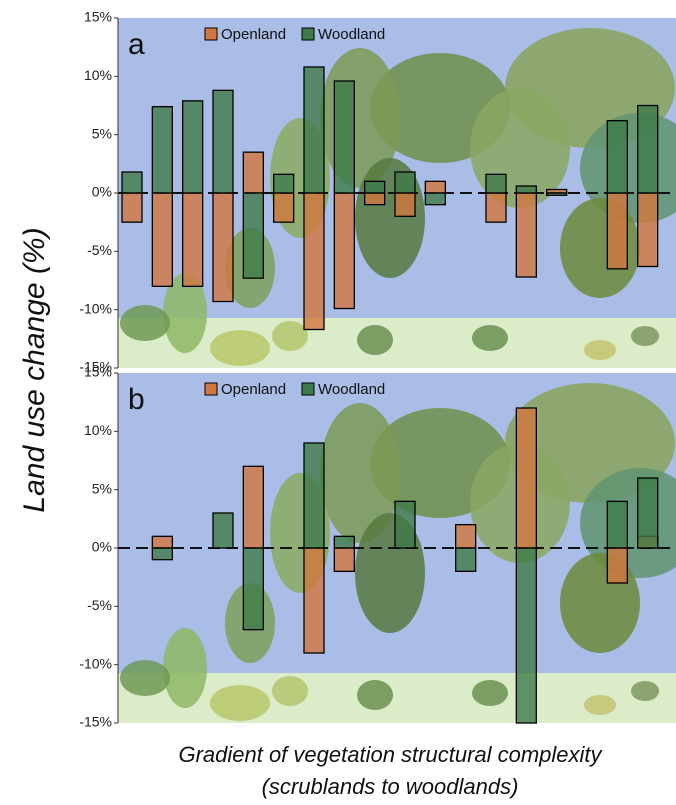  Describe the element at coordinates (136, 399) in the screenshot. I see `panel-title: b` at that location.